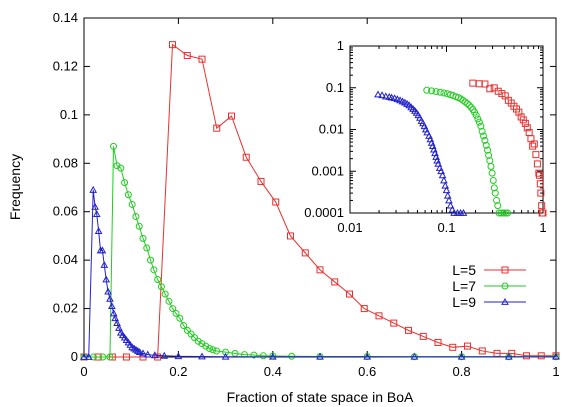 This screenshot has width=581, height=407. What do you see at coordinates (555, 371) in the screenshot?
I see `x-tick-label: 1` at bounding box center [555, 371].